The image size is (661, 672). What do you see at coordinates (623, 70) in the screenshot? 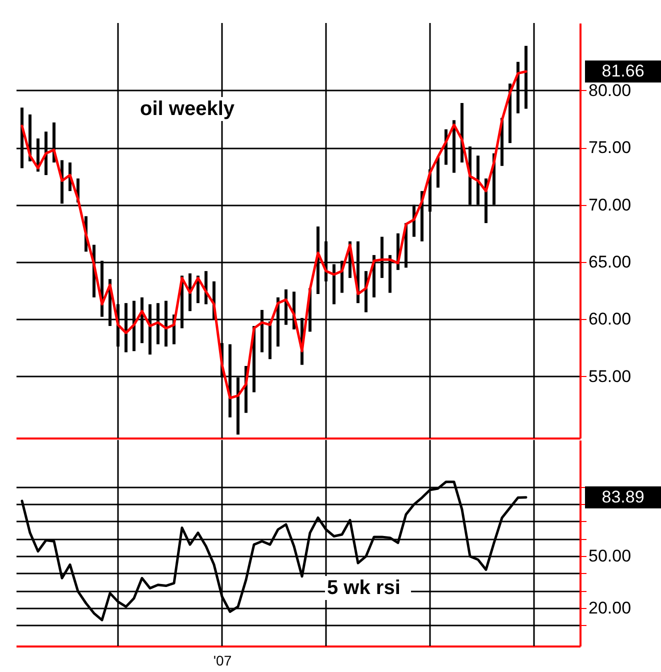
I see `text: 81.66` at bounding box center [623, 70].